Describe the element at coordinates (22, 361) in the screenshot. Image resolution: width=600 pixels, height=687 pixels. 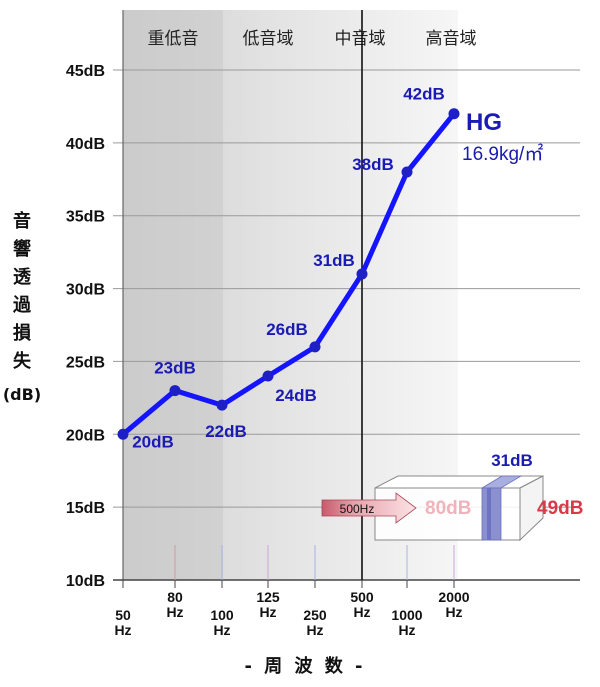
I see `y-label-char: 失` at that location.